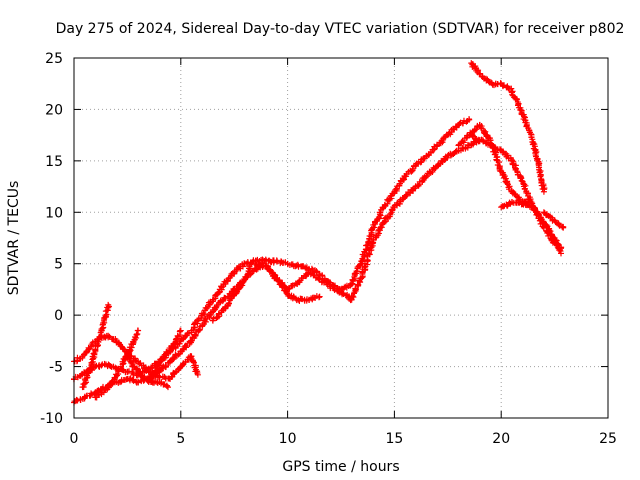  Describe the element at coordinates (340, 467) in the screenshot. I see `x-axis-label: GPS time / hours` at that location.